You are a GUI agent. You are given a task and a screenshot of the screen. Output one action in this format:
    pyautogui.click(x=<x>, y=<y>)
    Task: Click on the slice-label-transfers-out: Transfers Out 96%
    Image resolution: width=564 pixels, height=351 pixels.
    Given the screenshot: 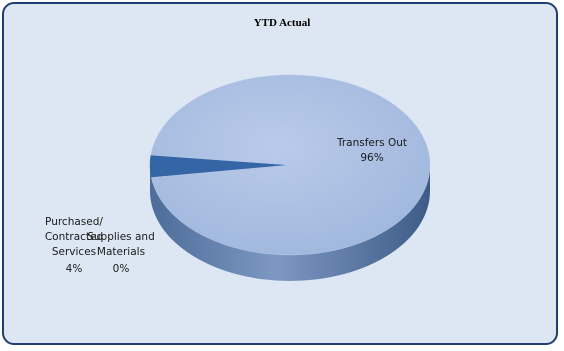 What is the action you would take?
    pyautogui.click(x=371, y=150)
    